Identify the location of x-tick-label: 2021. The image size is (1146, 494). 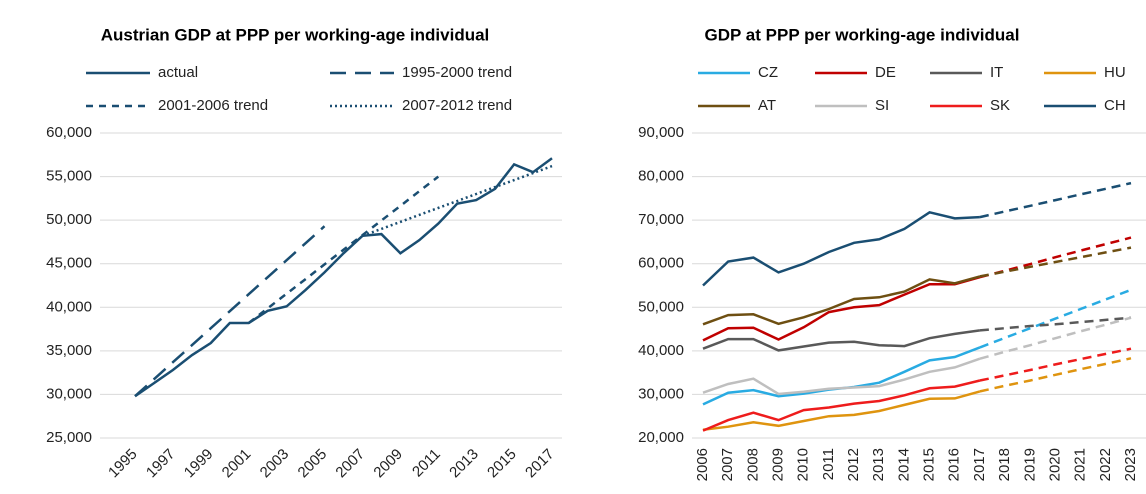
(1080, 464).